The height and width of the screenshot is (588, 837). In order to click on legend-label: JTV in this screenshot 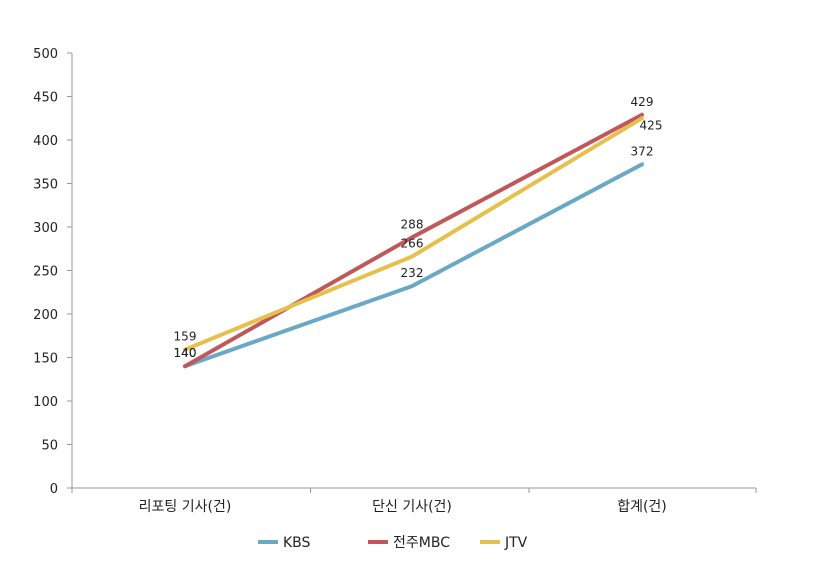, I will do `click(516, 543)`.